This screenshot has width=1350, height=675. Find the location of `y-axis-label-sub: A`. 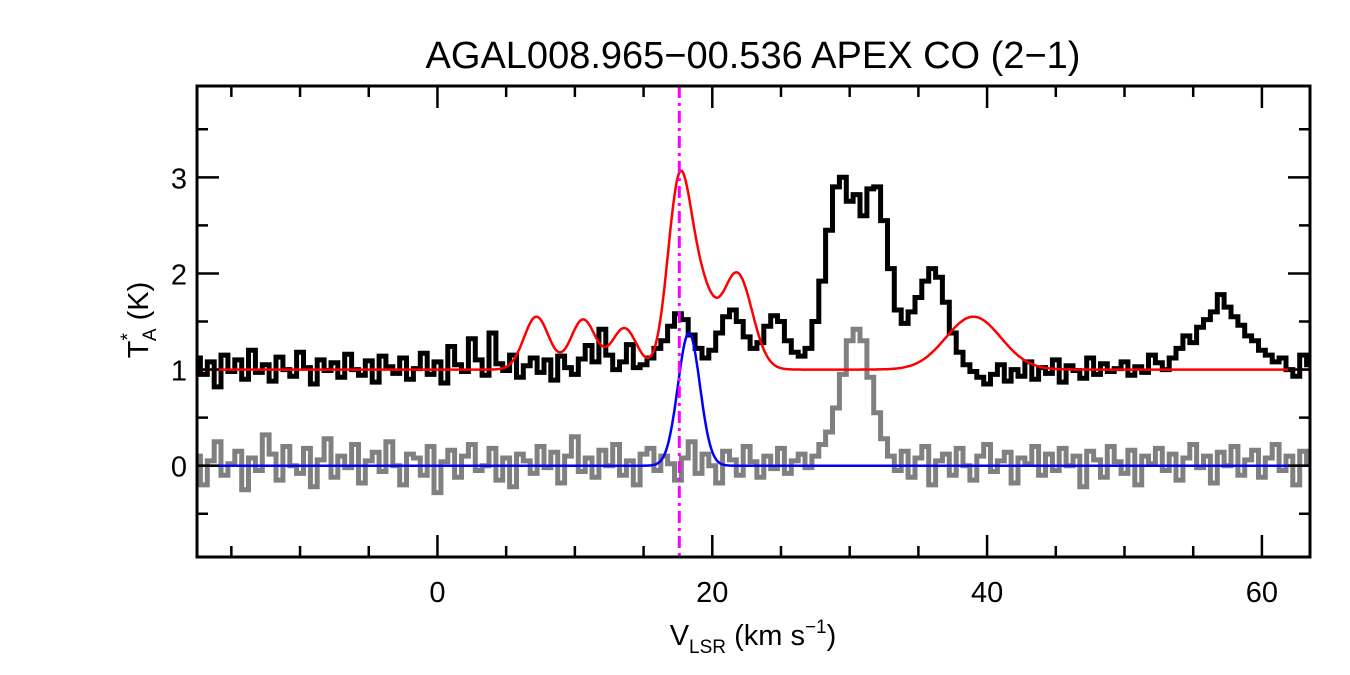

y-axis-label-sub: A is located at coordinates (150, 334).